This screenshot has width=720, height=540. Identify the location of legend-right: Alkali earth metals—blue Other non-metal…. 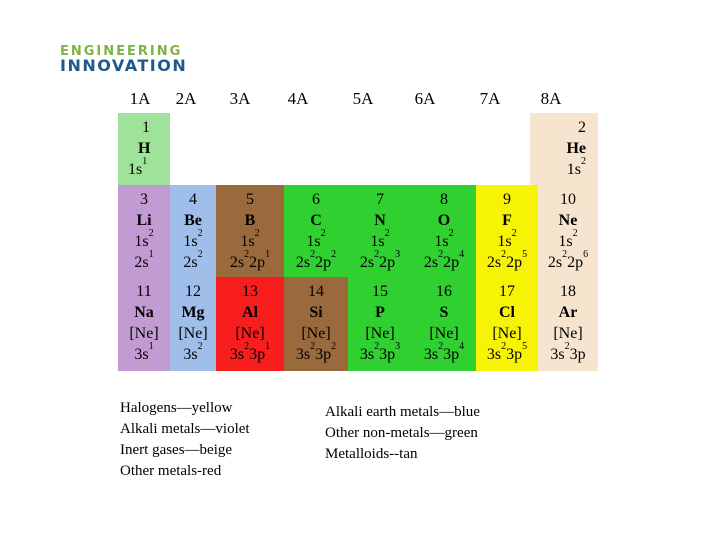
(402, 433).